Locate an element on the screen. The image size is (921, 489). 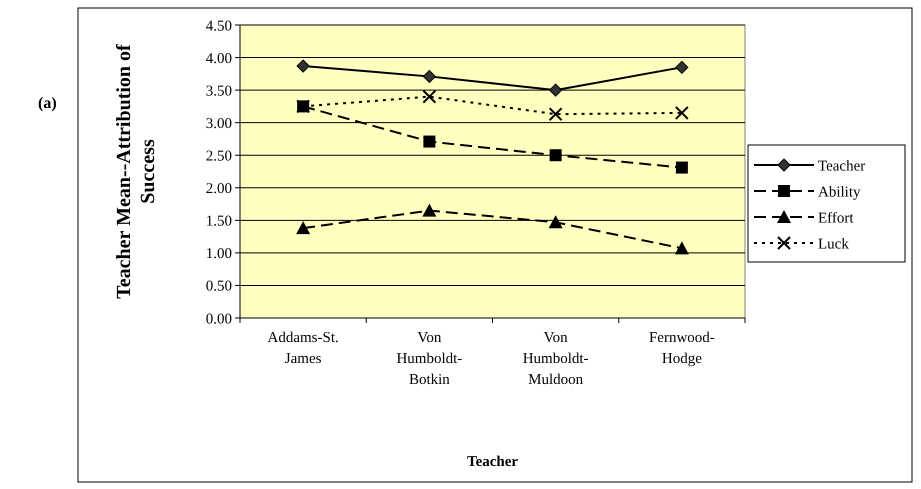
x-tick-label: Fernwood-Hodge is located at coordinates (681, 348).